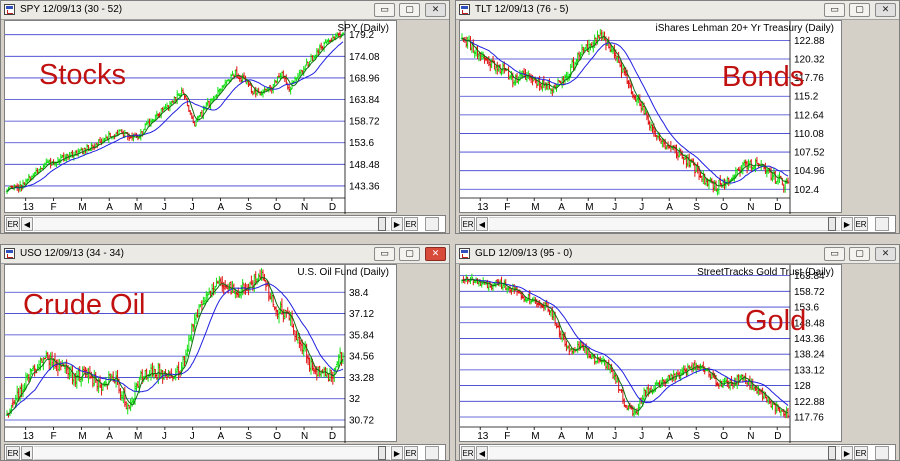 The height and width of the screenshot is (461, 900). What do you see at coordinates (522, 9) in the screenshot?
I see `window-title: TLT 12/09/13 (76 - 5)` at bounding box center [522, 9].